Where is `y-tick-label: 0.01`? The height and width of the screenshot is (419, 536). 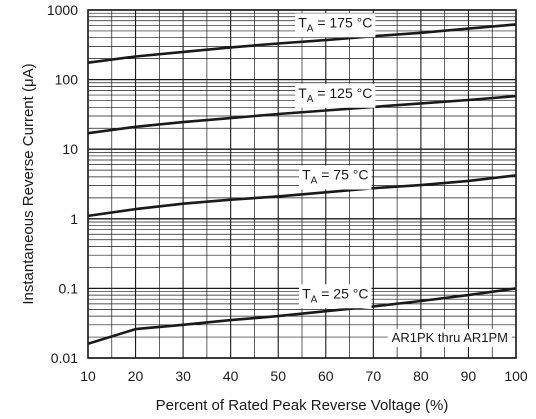
y-tick-label: 0.01 is located at coordinates (64, 358).